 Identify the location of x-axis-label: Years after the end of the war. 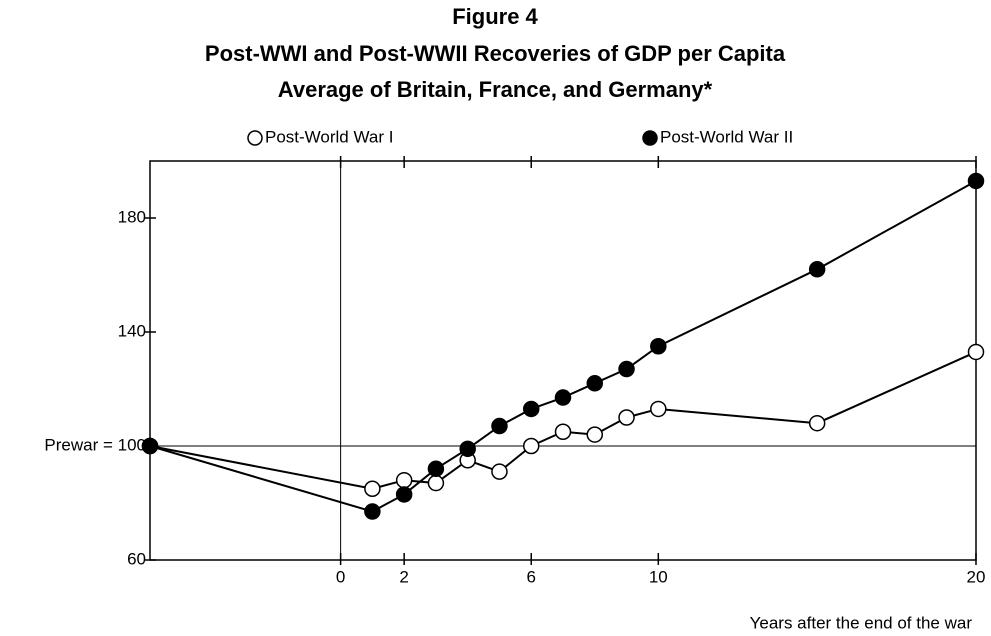
(861, 622).